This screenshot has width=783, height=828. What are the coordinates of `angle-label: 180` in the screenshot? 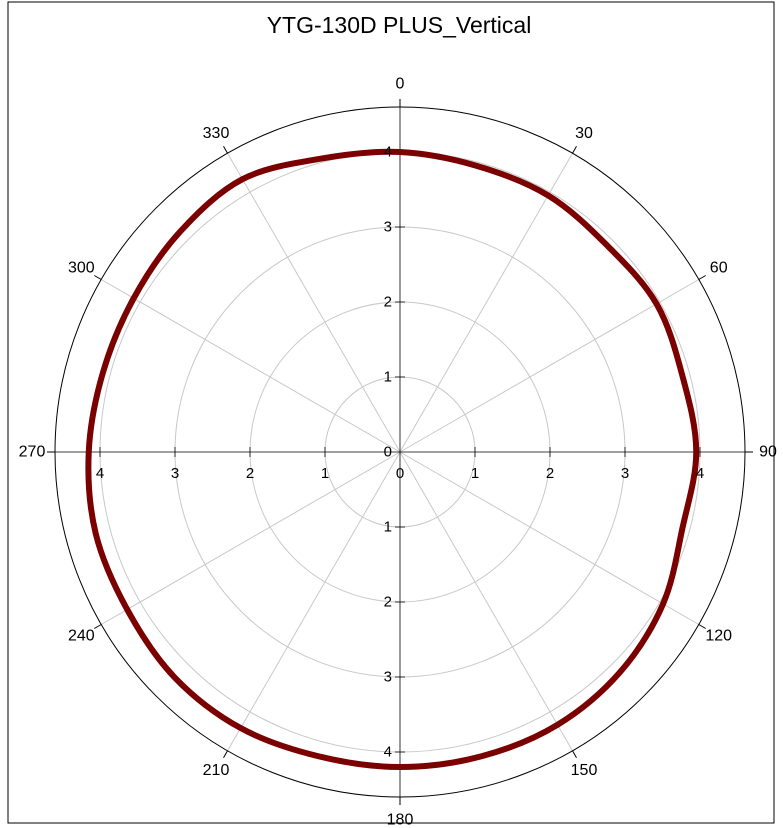 It's located at (400, 820).